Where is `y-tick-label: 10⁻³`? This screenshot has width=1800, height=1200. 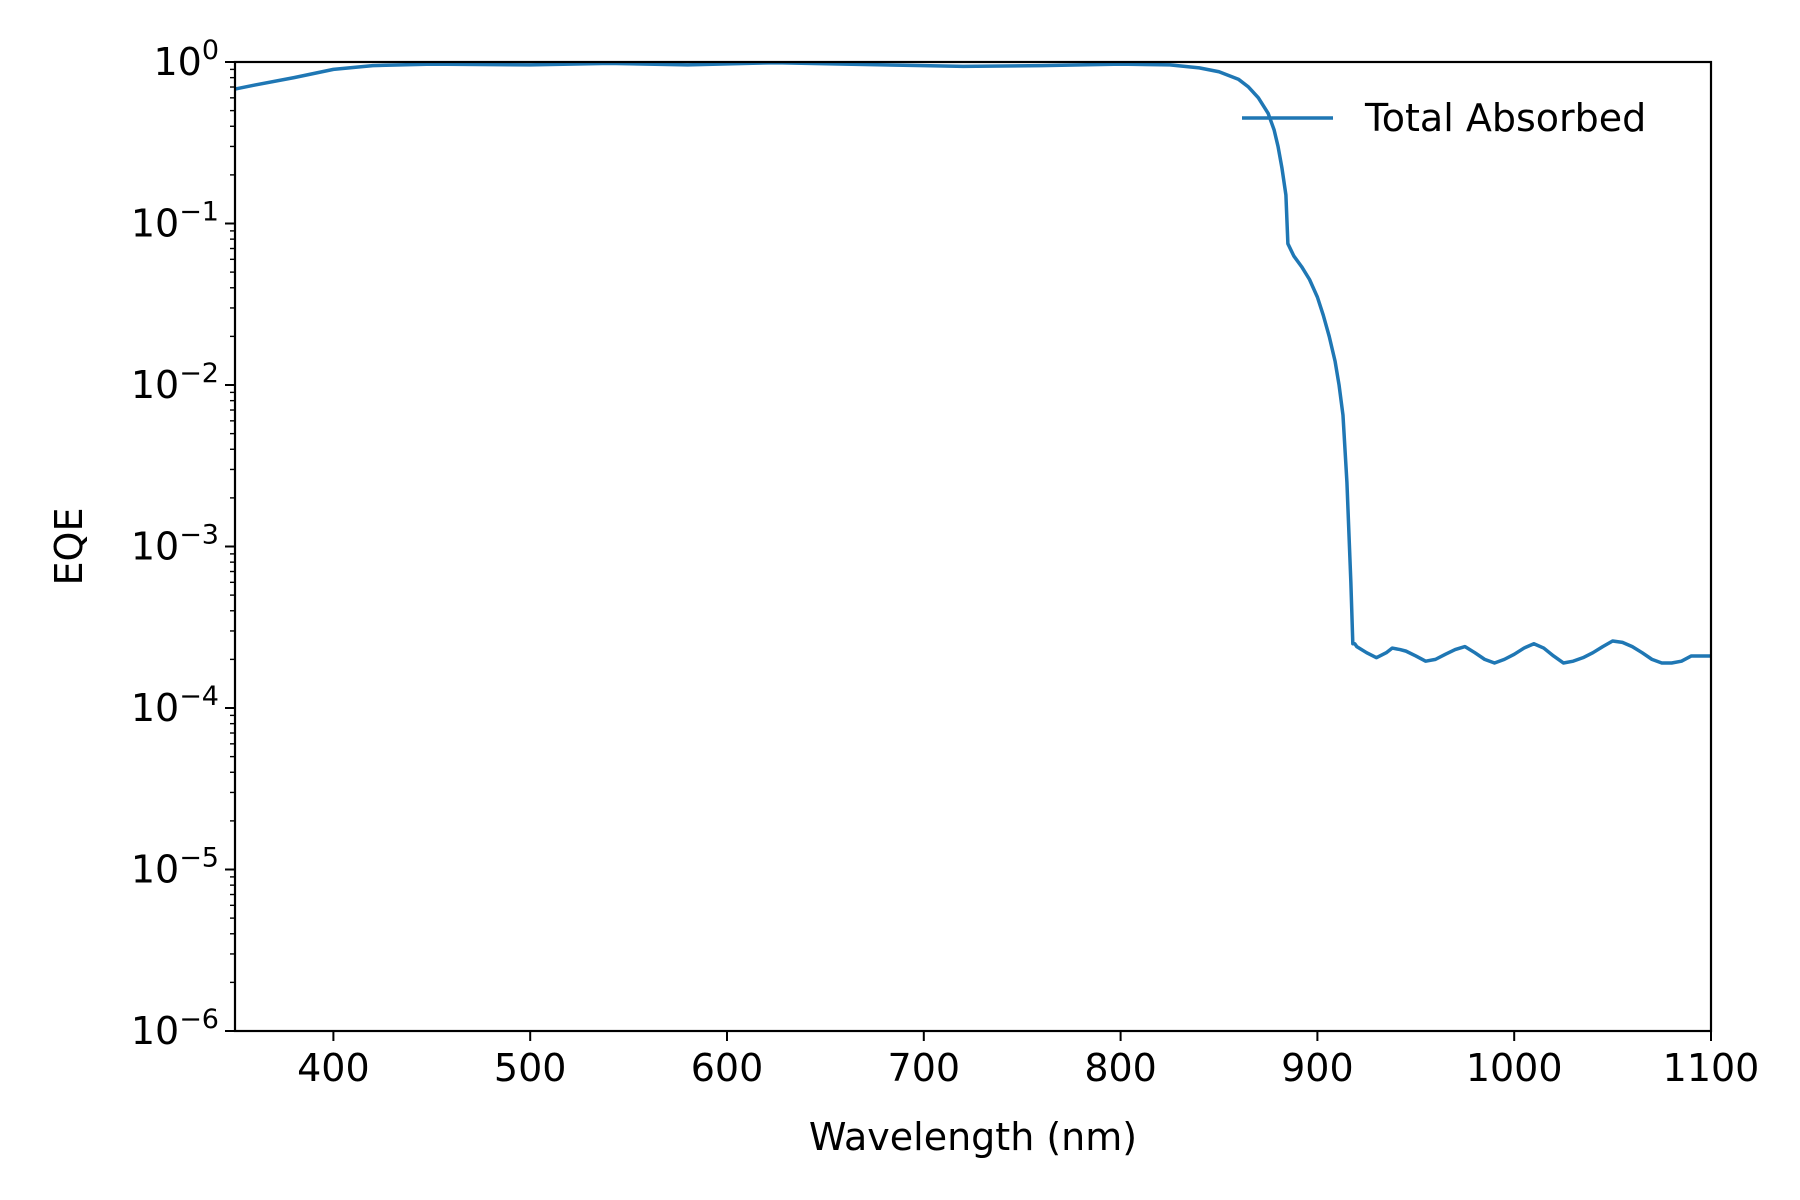 y-tick-label: 10⁻³ is located at coordinates (175, 544).